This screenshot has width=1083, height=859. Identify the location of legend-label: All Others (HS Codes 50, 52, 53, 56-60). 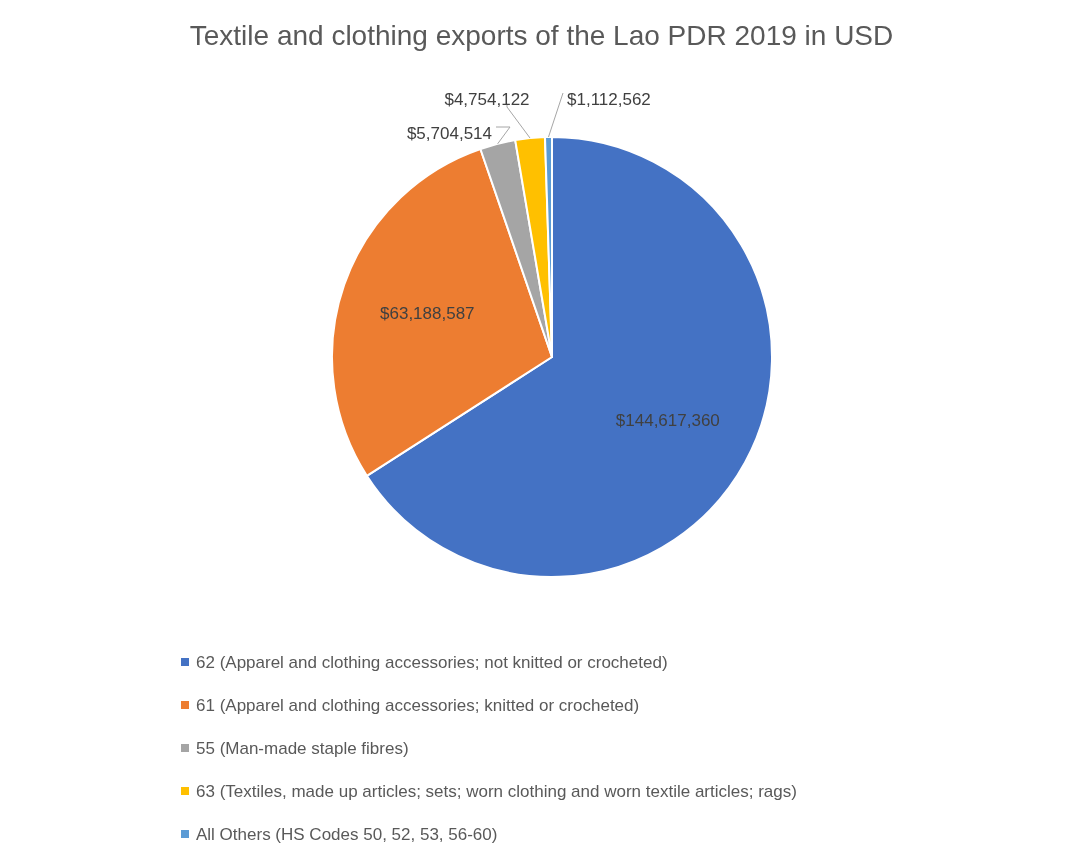
(347, 834).